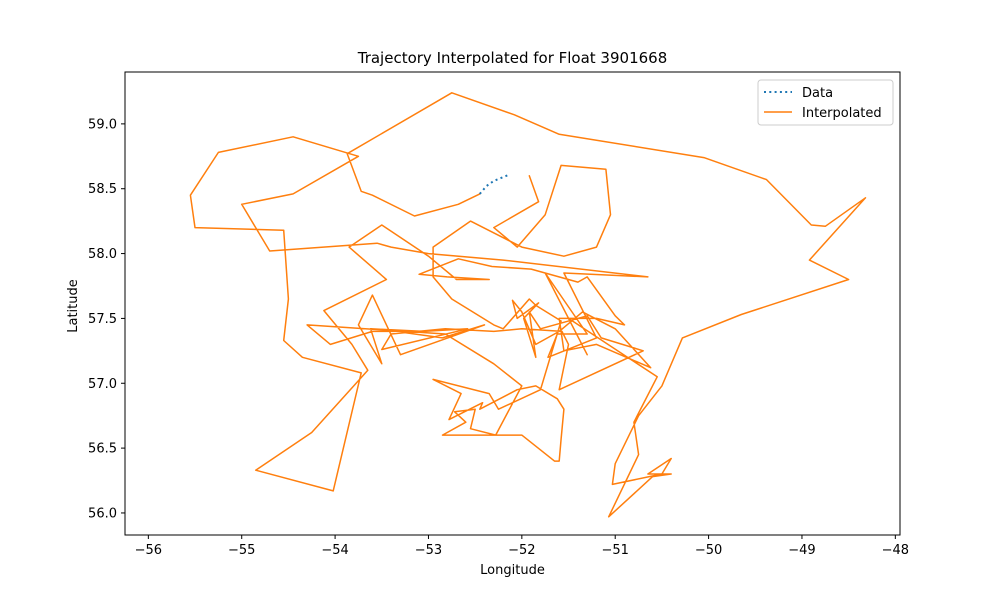 Image resolution: width=1000 pixels, height=600 pixels. Describe the element at coordinates (102, 513) in the screenshot. I see `y-tick-label: 56.0` at that location.